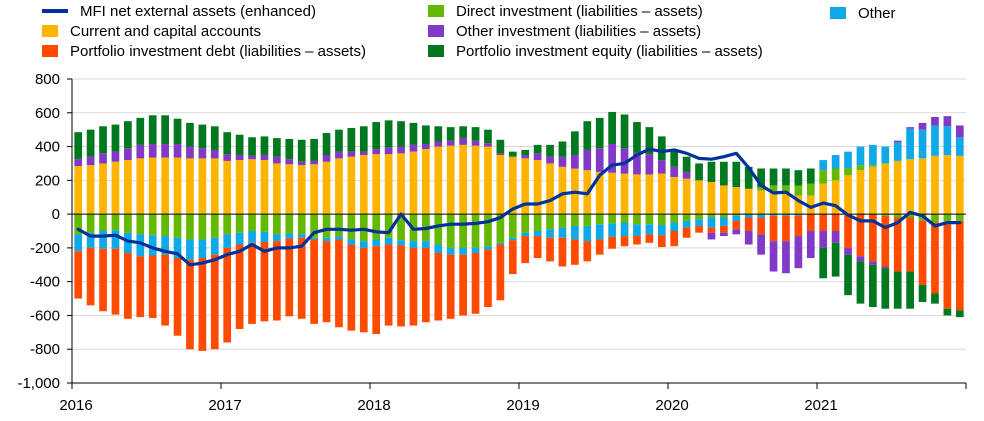 This screenshot has width=984, height=421. Describe the element at coordinates (75, 405) in the screenshot. I see `x-tick-label: 2016` at that location.